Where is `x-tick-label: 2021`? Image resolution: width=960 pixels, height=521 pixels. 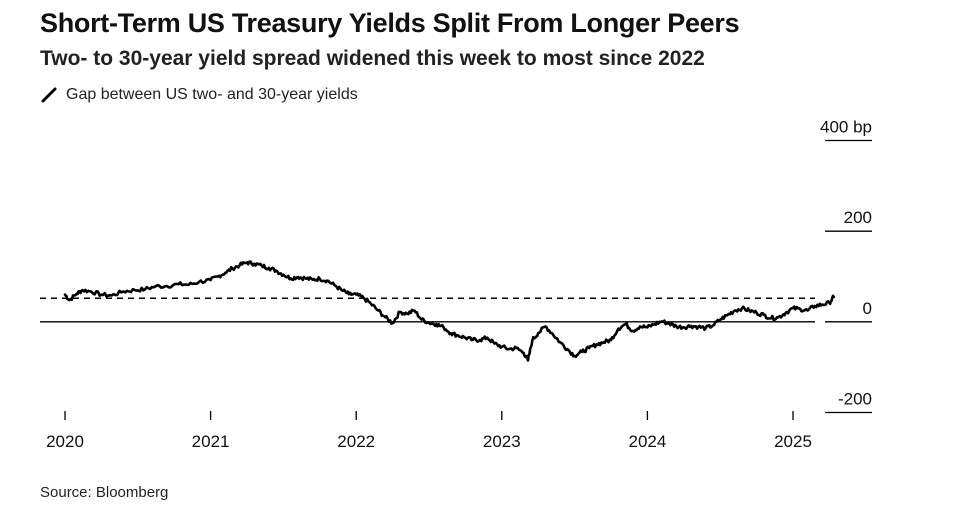
x-tick-label: 2021 is located at coordinates (211, 441).